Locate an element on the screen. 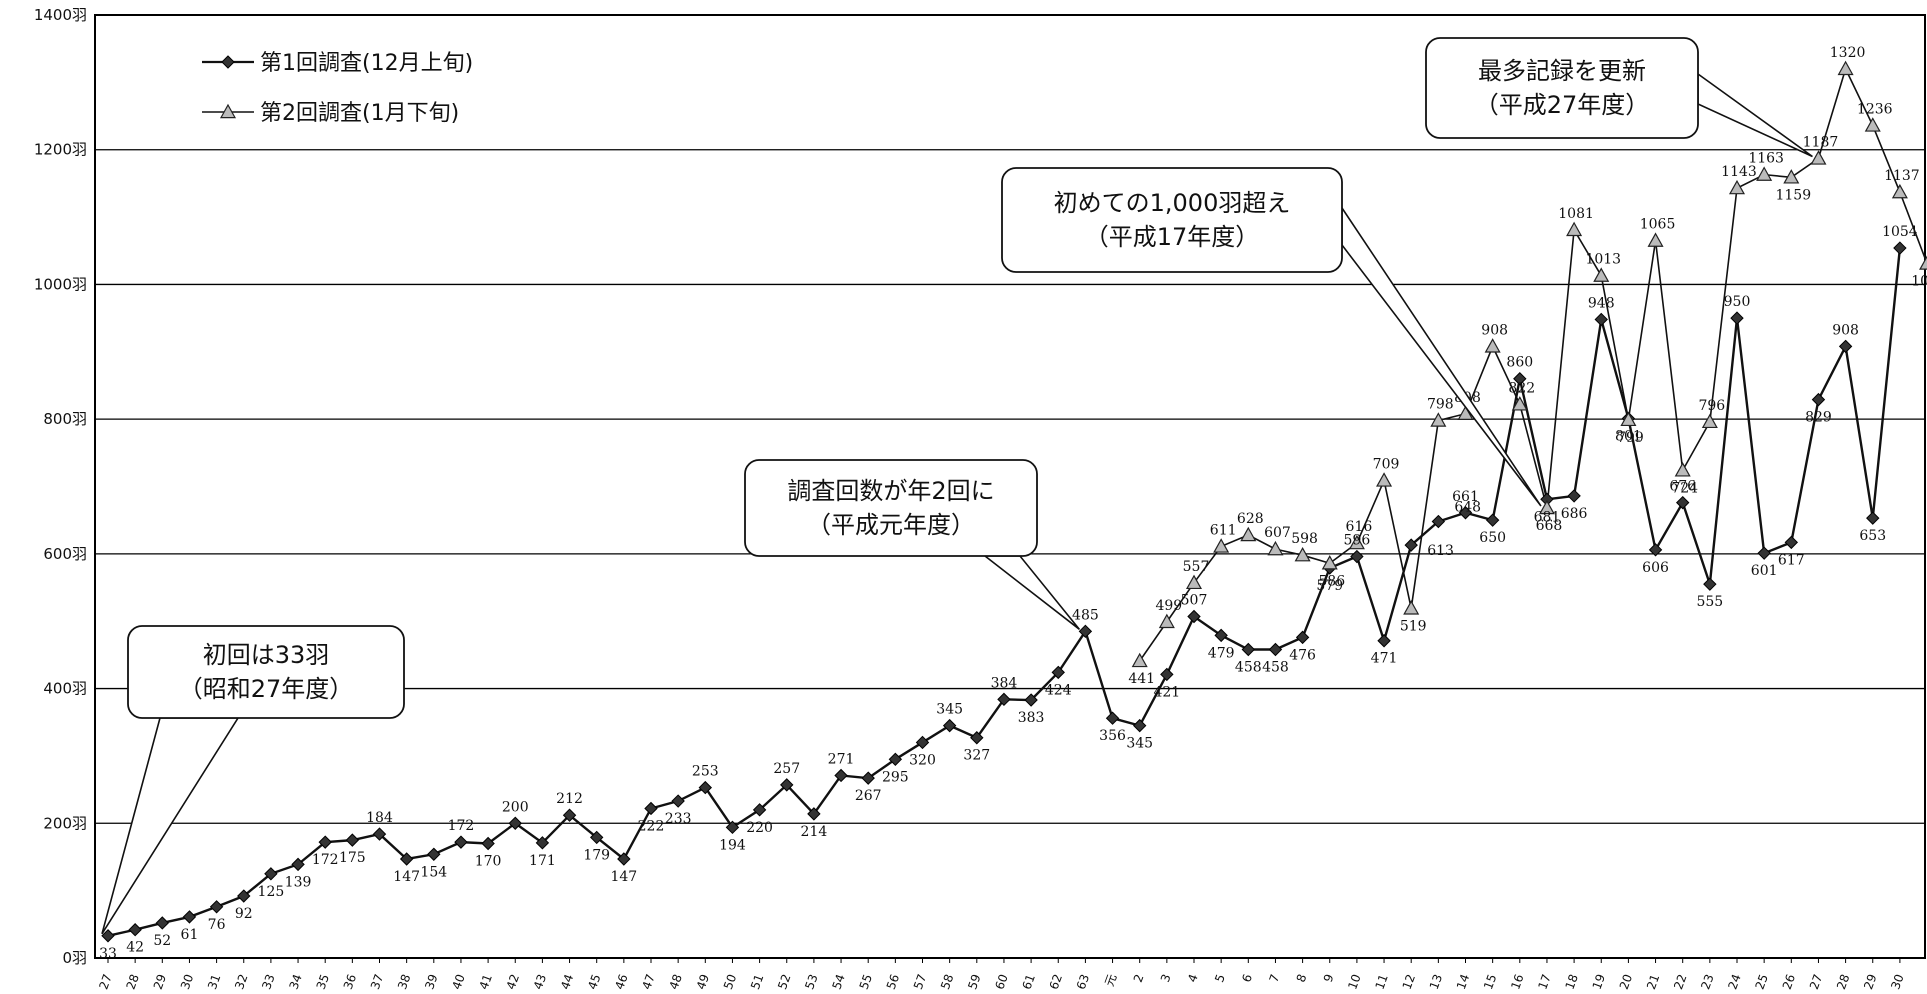 The height and width of the screenshot is (994, 1927). data-label: 1137 is located at coordinates (1902, 176).